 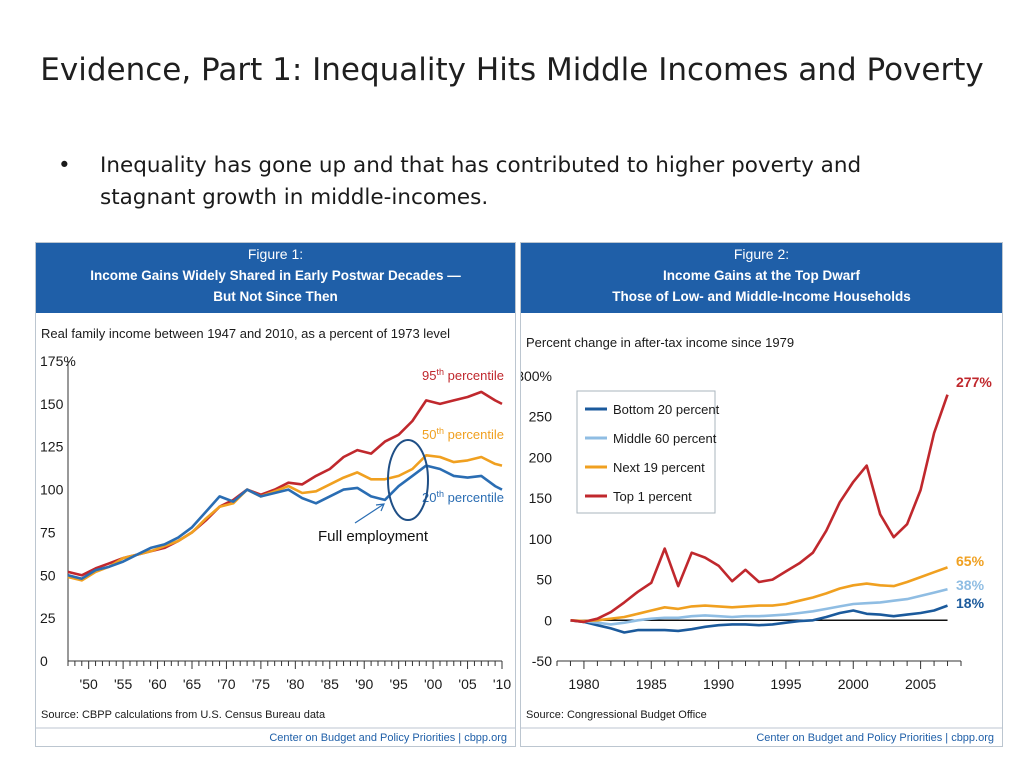 I want to click on figure-title-line2: But Not Since Then, so click(x=275, y=296).